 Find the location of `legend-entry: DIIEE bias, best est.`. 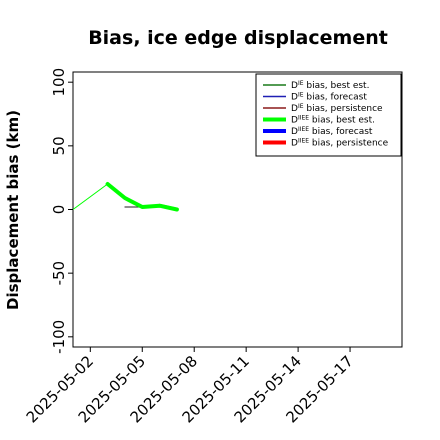

legend-entry: DIIEE bias, best est. is located at coordinates (319, 120).